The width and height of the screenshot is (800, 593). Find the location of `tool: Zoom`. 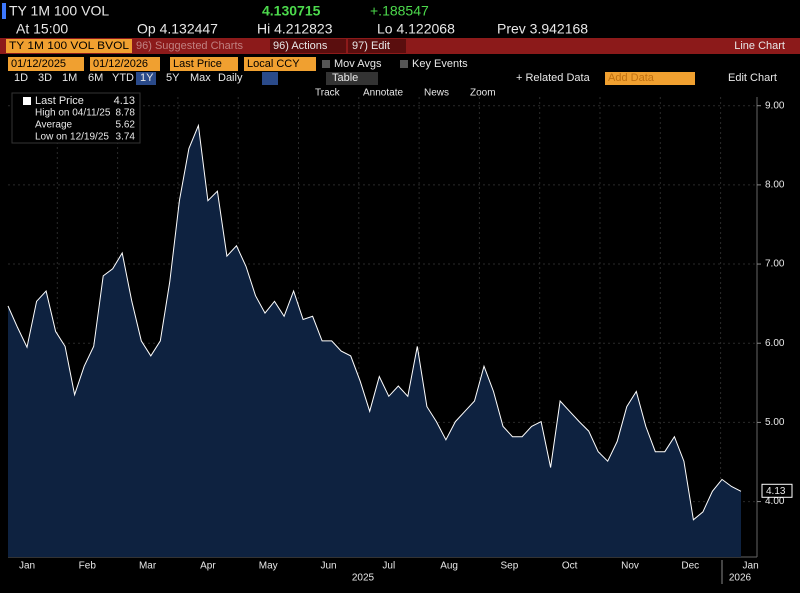

tool: Zoom is located at coordinates (483, 93).